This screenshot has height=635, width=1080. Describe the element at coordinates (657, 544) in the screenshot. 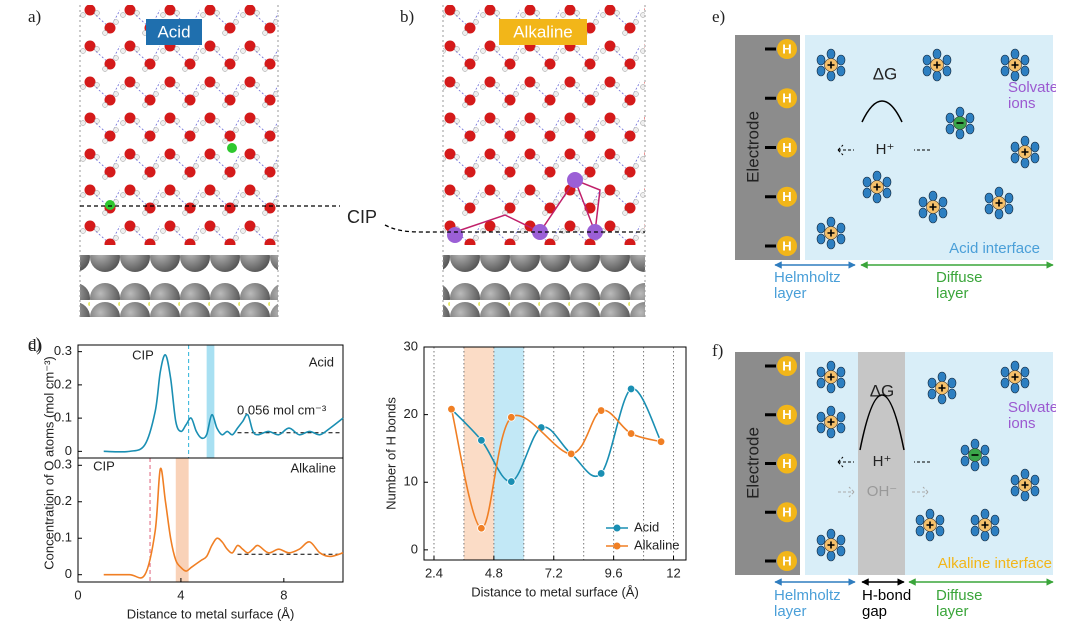

I see `legend-label: Alkaline` at that location.